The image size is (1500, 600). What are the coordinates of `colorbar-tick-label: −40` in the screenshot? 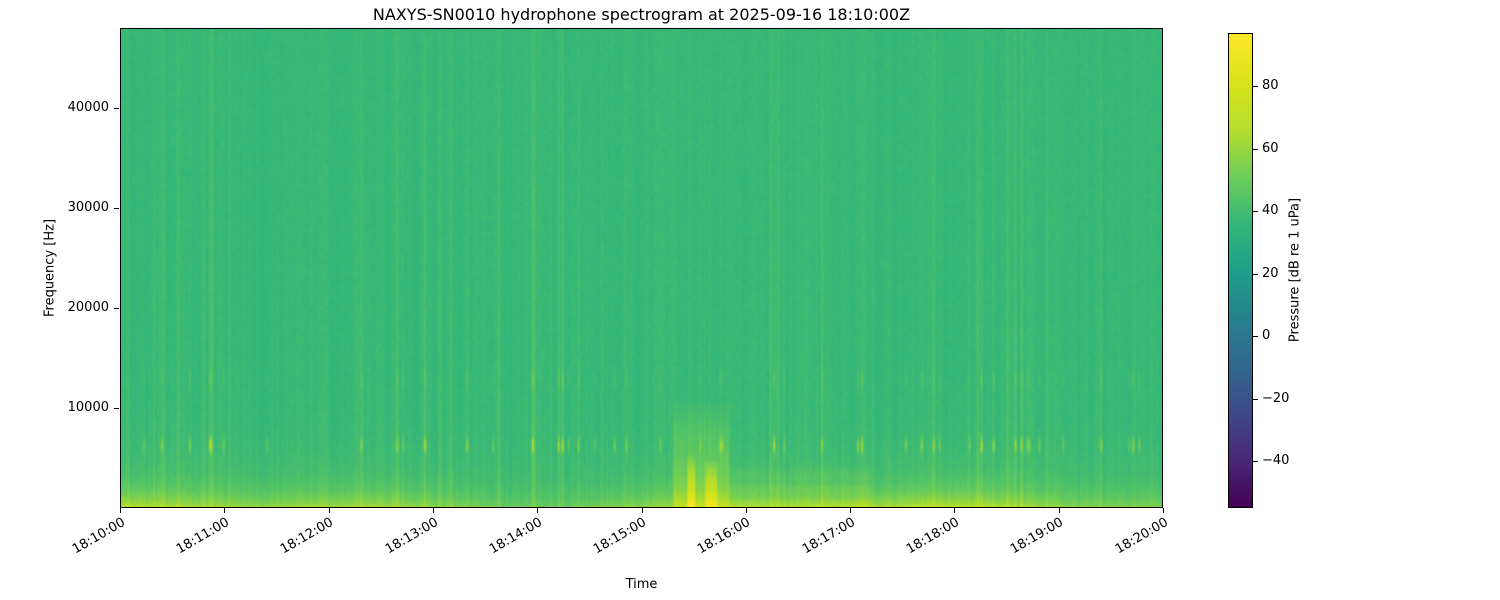 It's located at (1276, 461).